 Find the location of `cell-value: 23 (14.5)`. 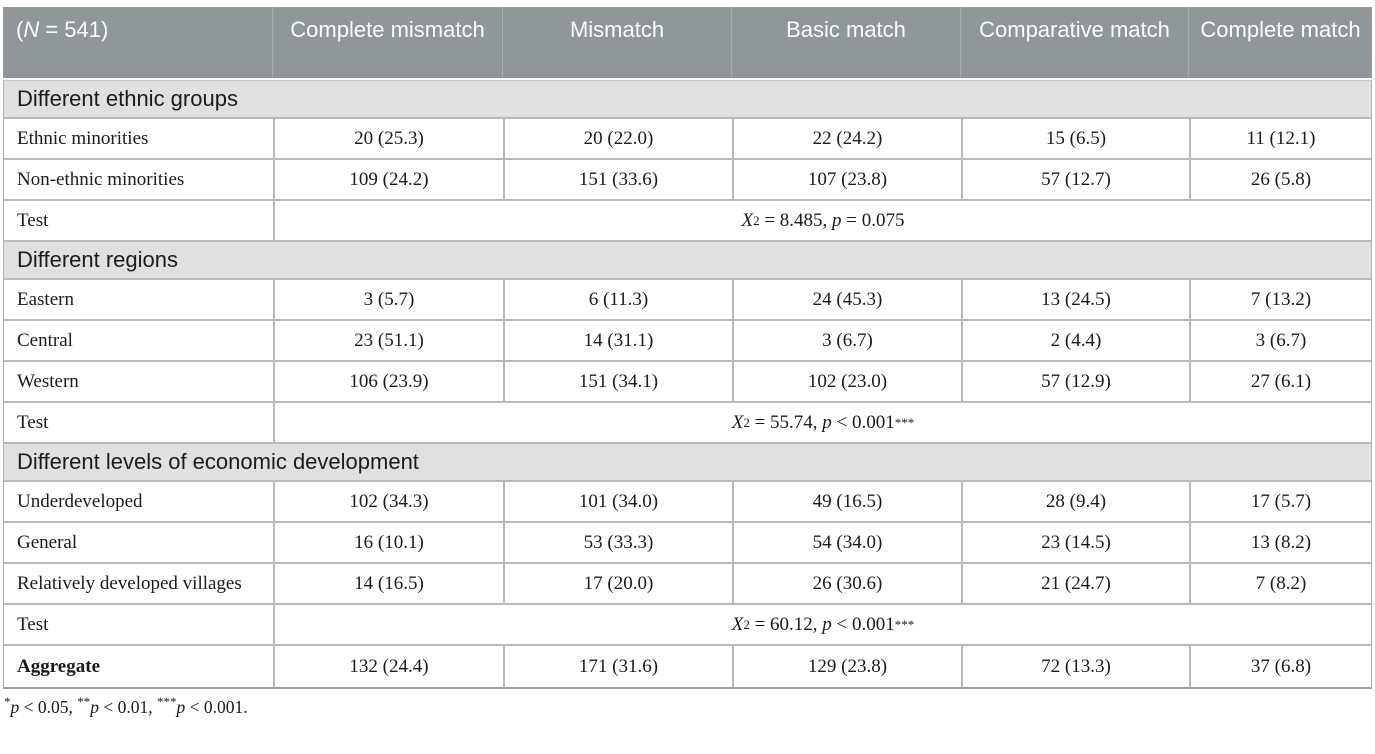

cell-value: 23 (14.5) is located at coordinates (1075, 543).